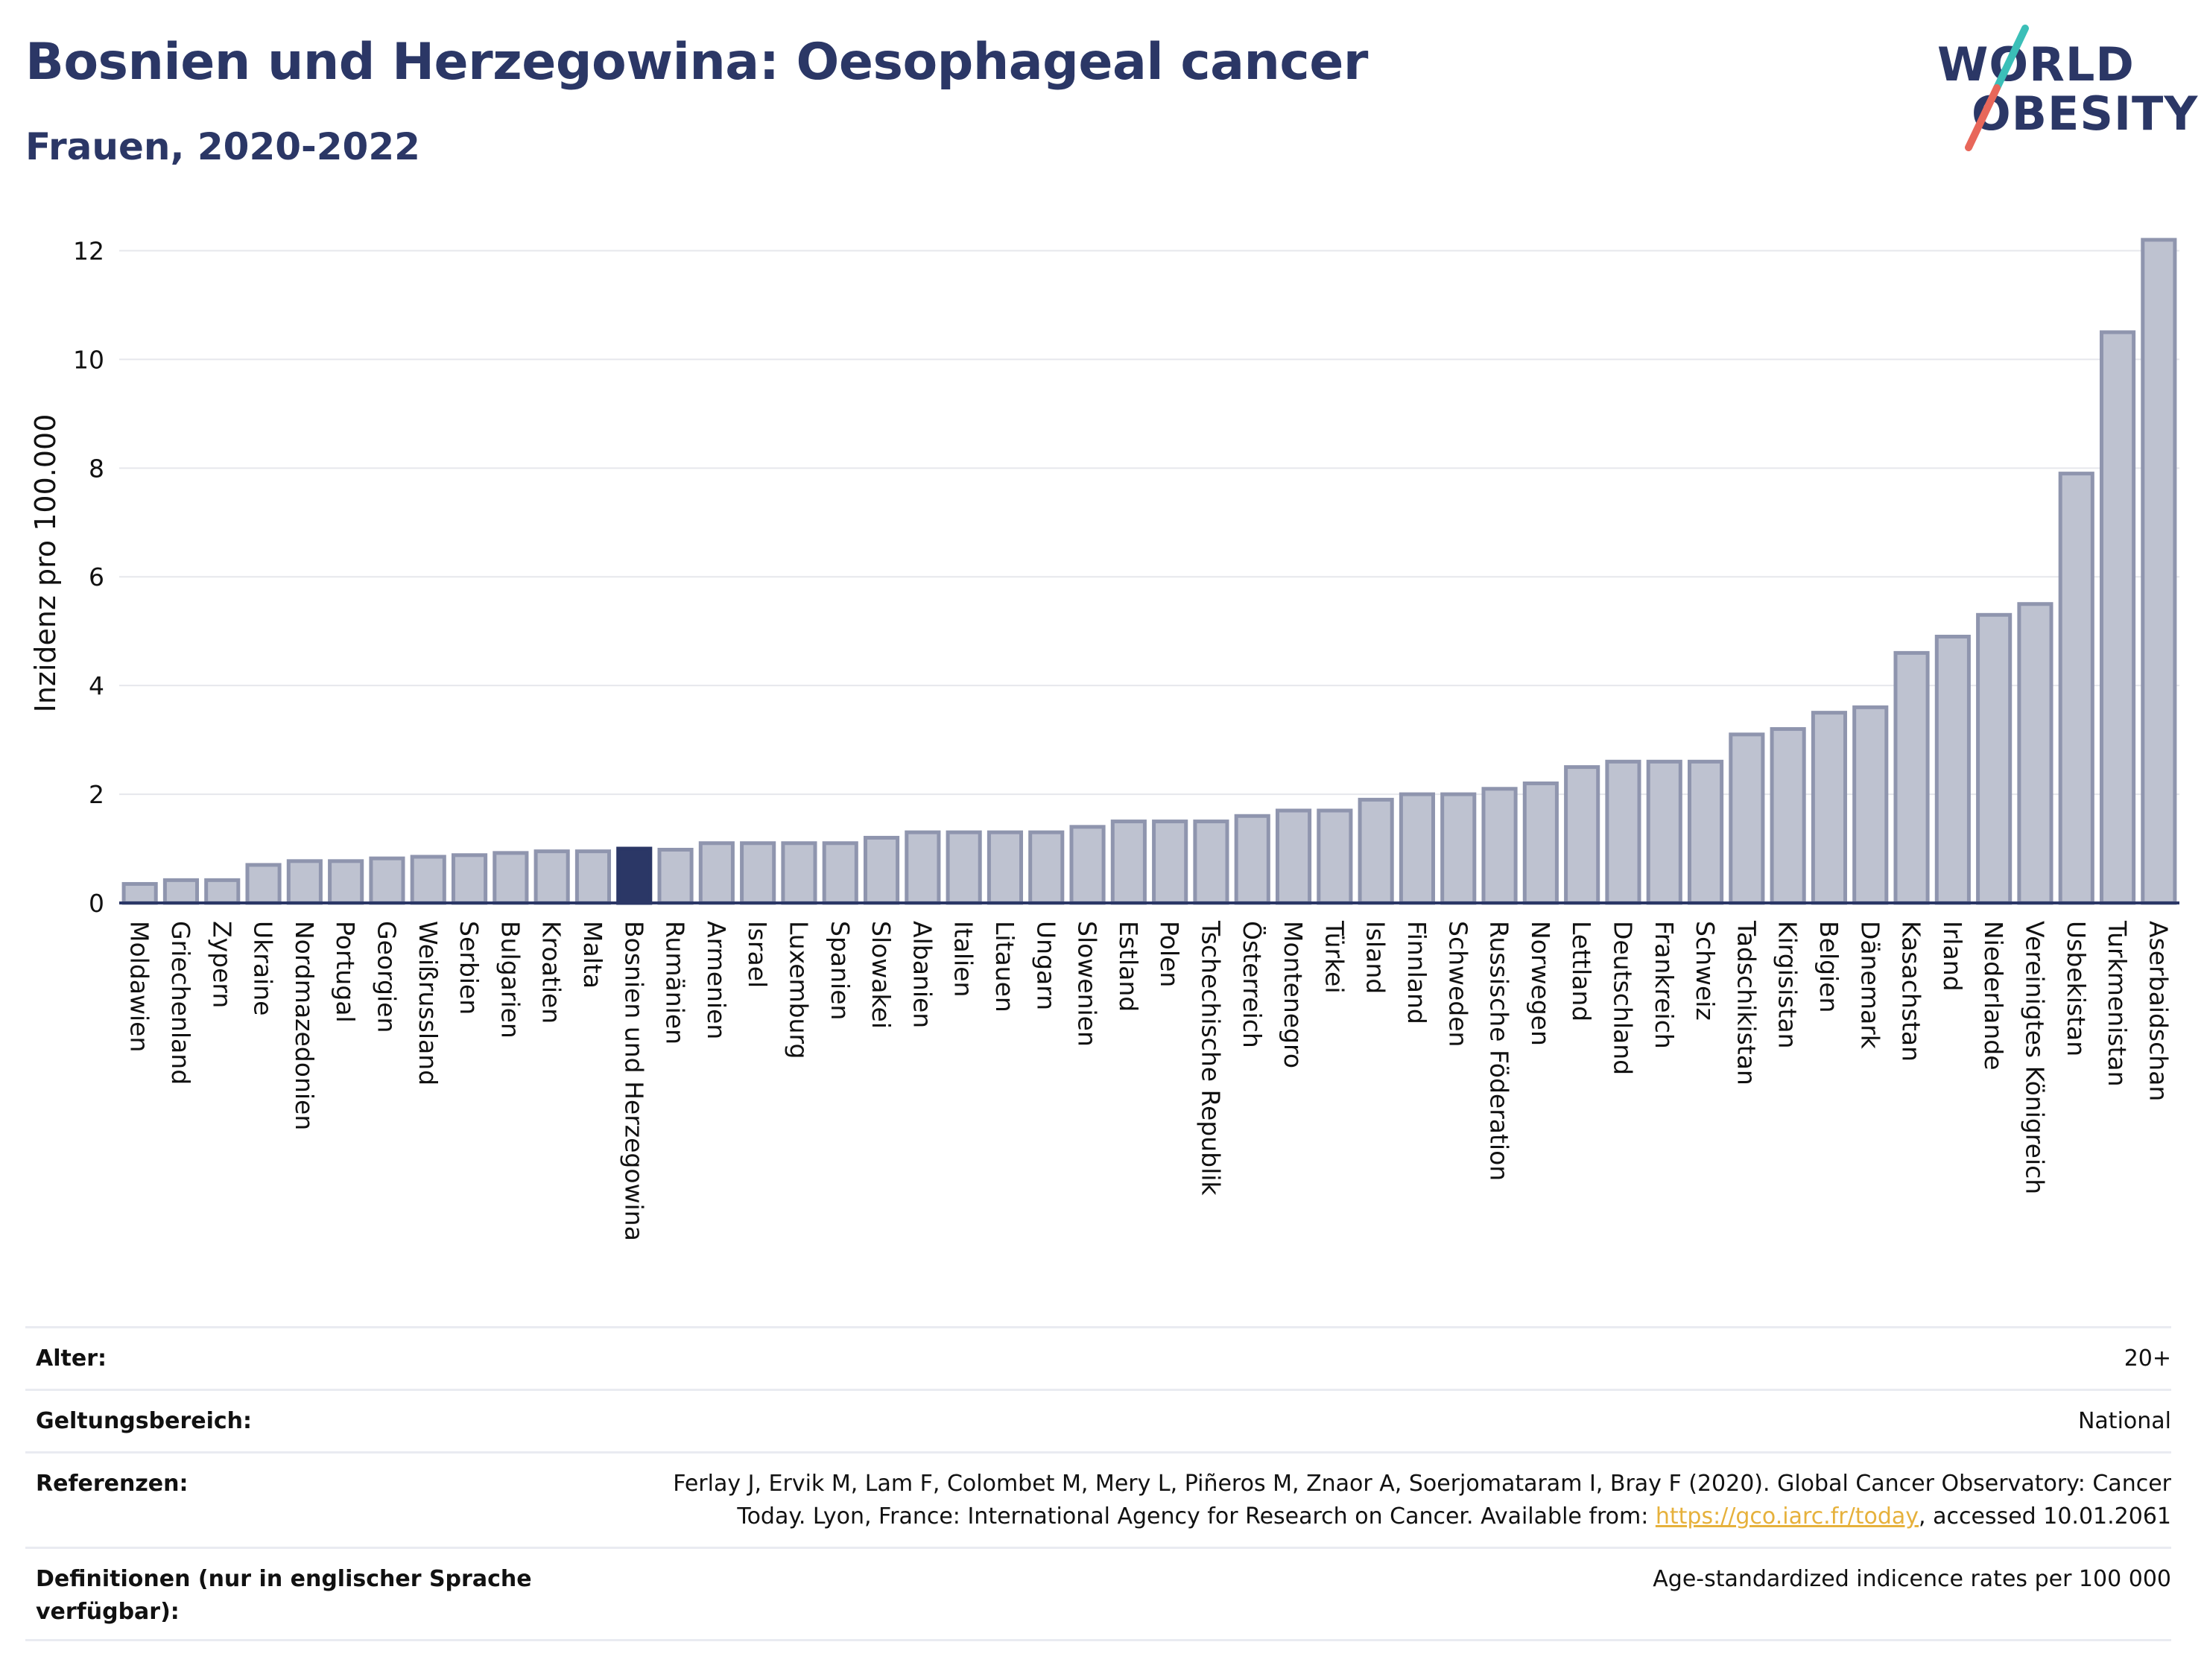  What do you see at coordinates (139, 986) in the screenshot?
I see `x-tick-label: Moldawien` at bounding box center [139, 986].